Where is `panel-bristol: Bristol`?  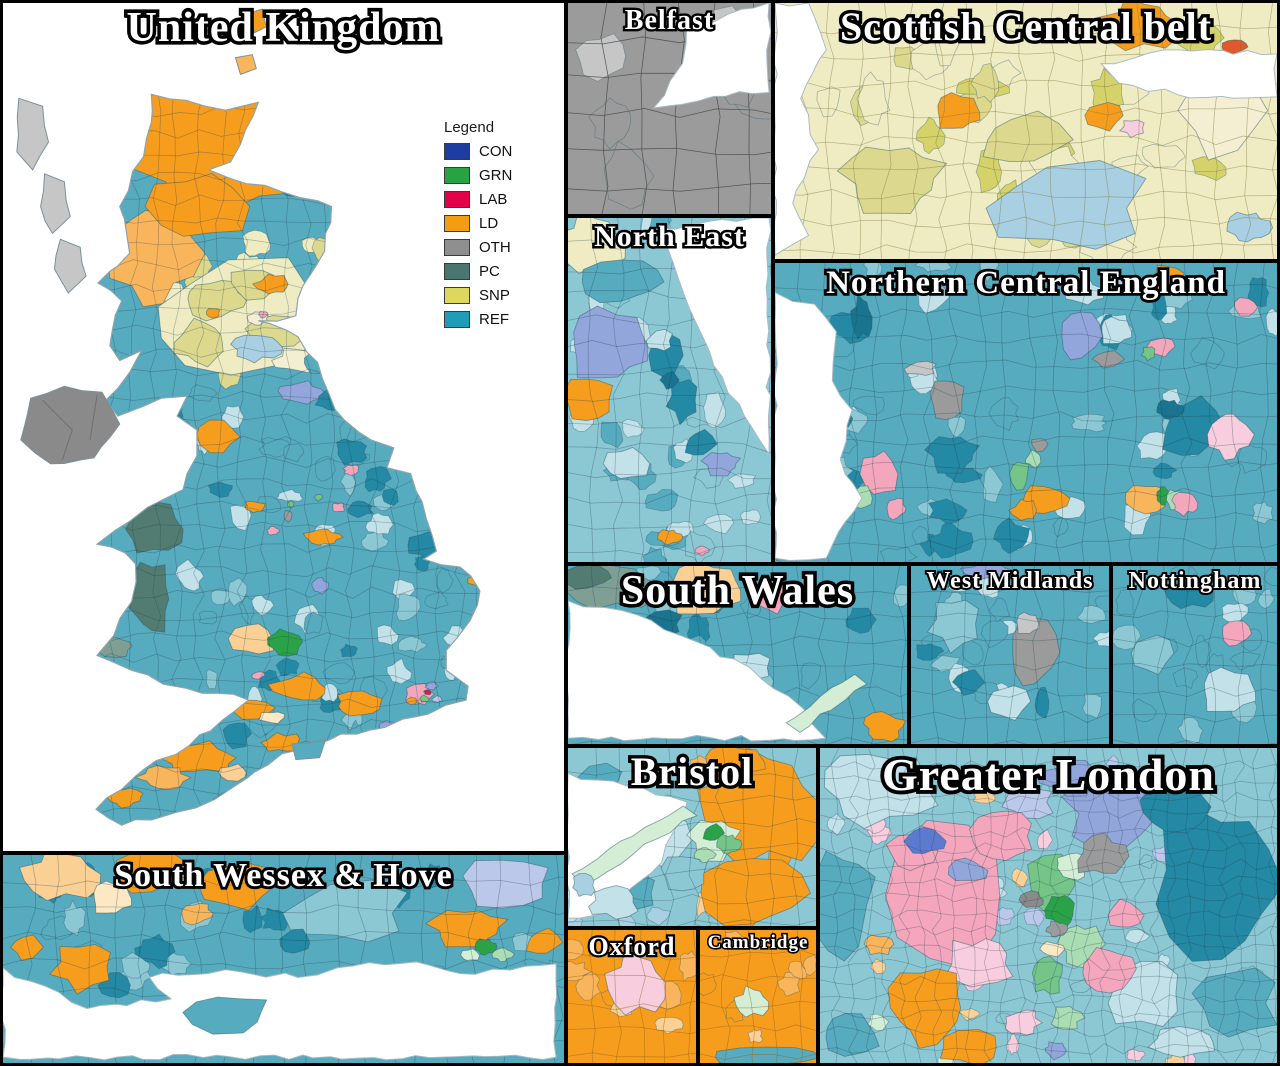 panel-bristol: Bristol is located at coordinates (692, 837).